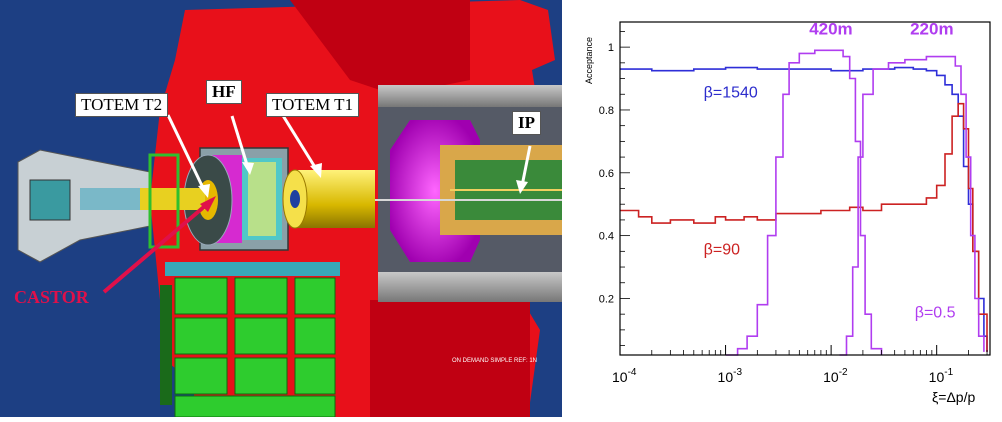 The width and height of the screenshot is (1002, 422). What do you see at coordinates (313, 105) in the screenshot?
I see `label-totem-t1: TOTEM T1` at bounding box center [313, 105].